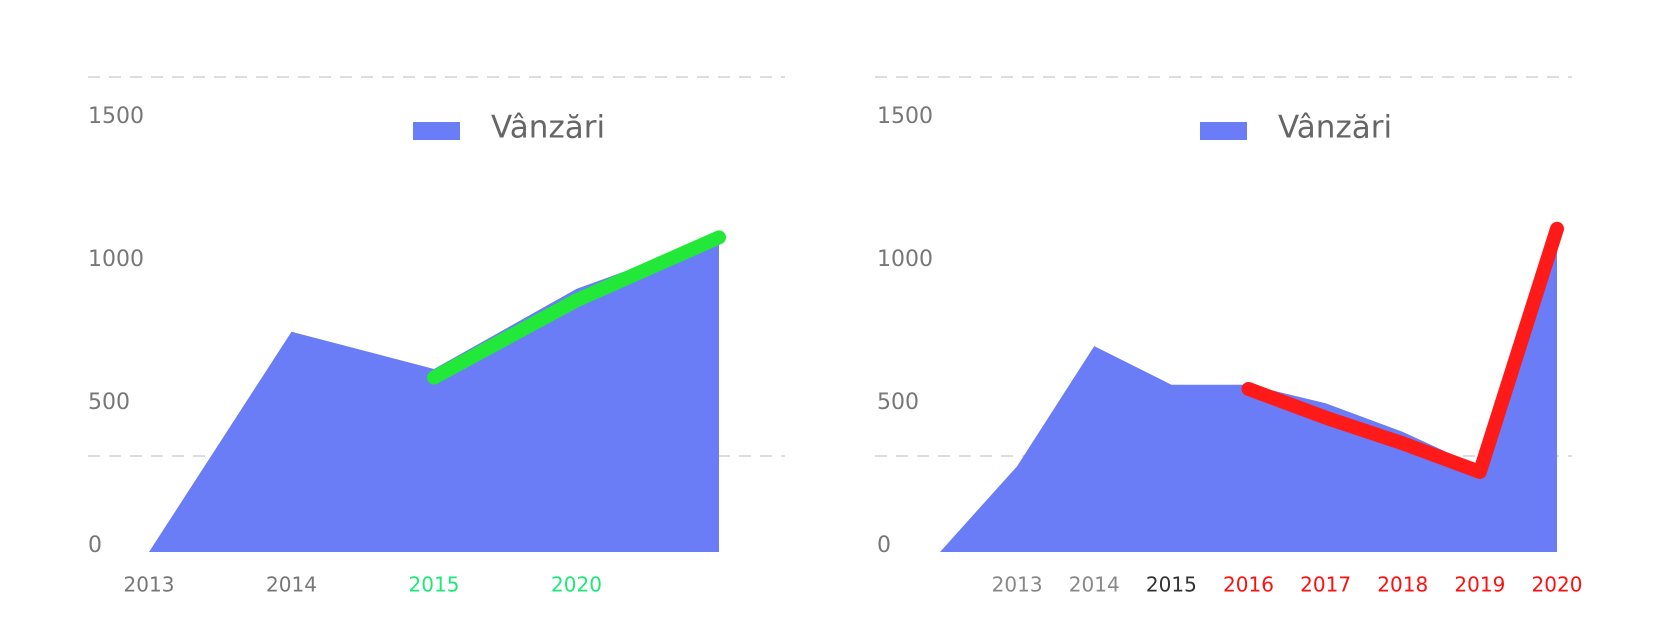  I want to click on x-tick-label: 2018, so click(1402, 585).